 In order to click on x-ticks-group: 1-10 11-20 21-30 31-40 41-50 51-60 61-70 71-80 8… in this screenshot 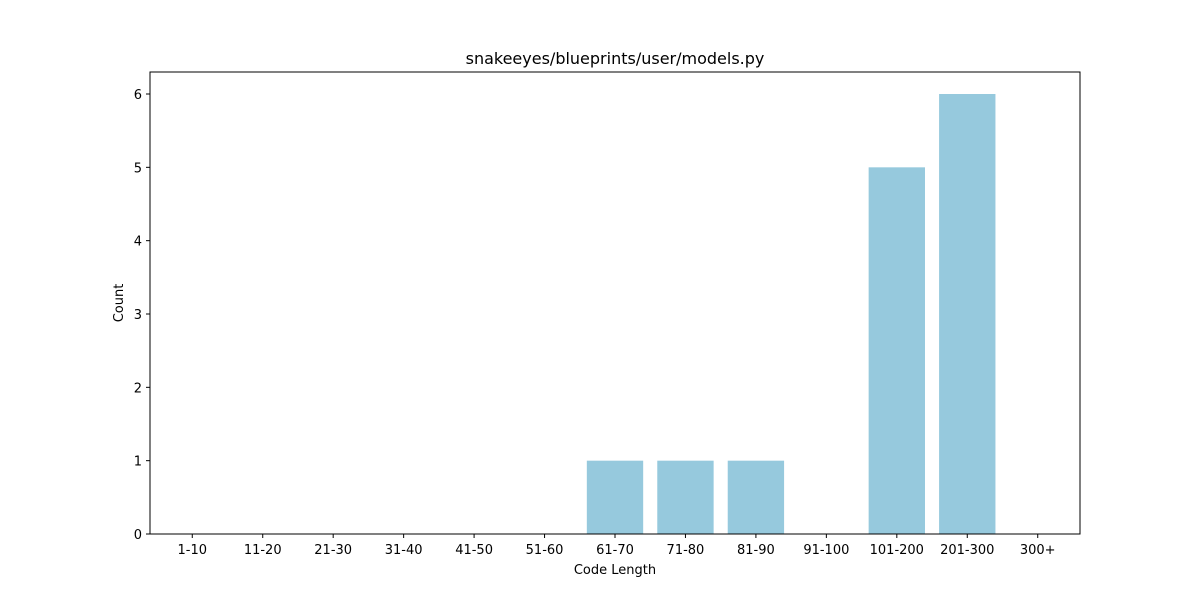, I will do `click(617, 546)`.